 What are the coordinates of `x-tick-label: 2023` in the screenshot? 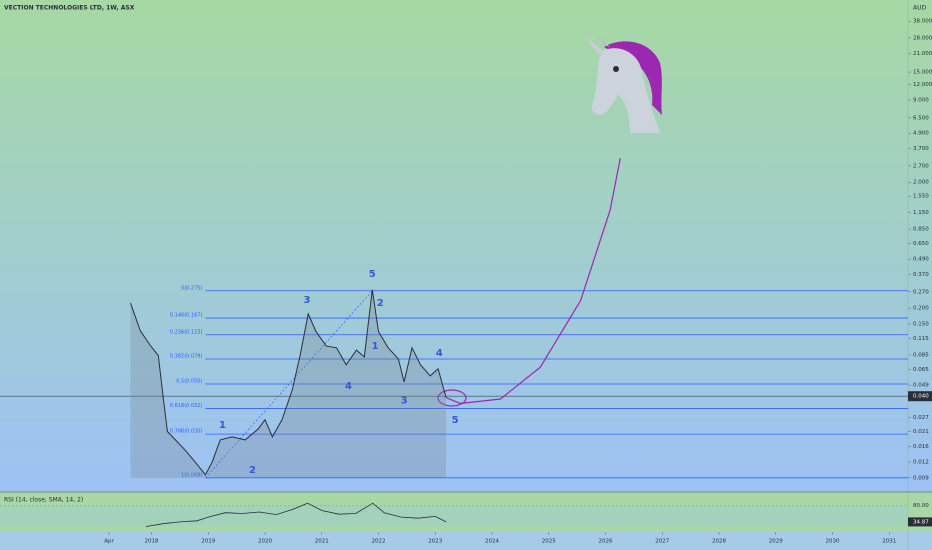 It's located at (435, 542).